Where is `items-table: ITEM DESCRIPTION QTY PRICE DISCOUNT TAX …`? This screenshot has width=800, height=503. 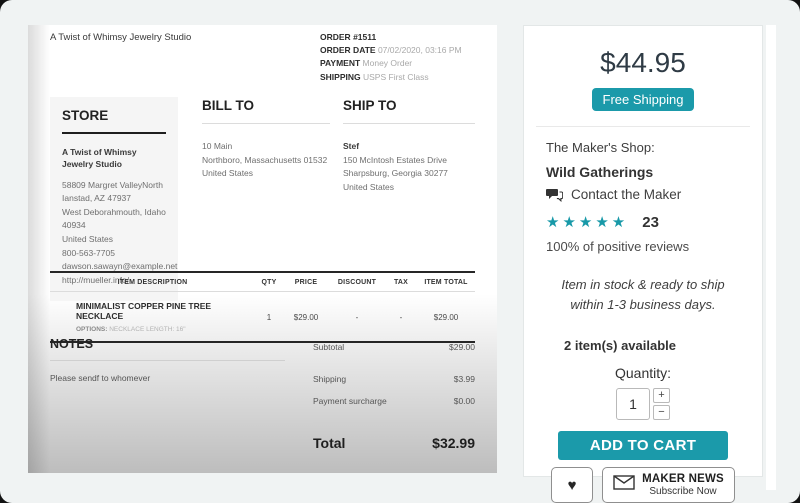 items-table: ITEM DESCRIPTION QTY PRICE DISCOUNT TAX … is located at coordinates (262, 307).